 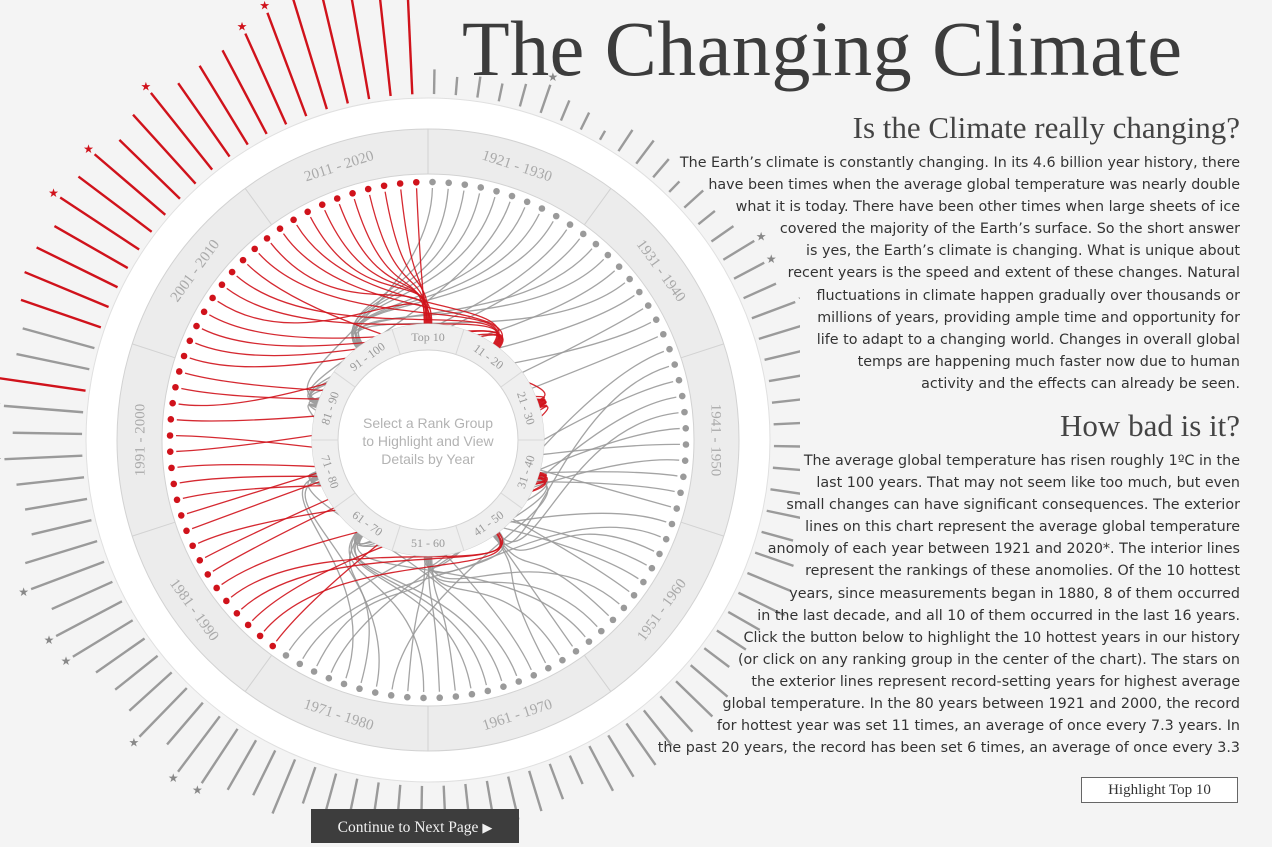 I want to click on play-arrow-icon: ▶, so click(x=487, y=827).